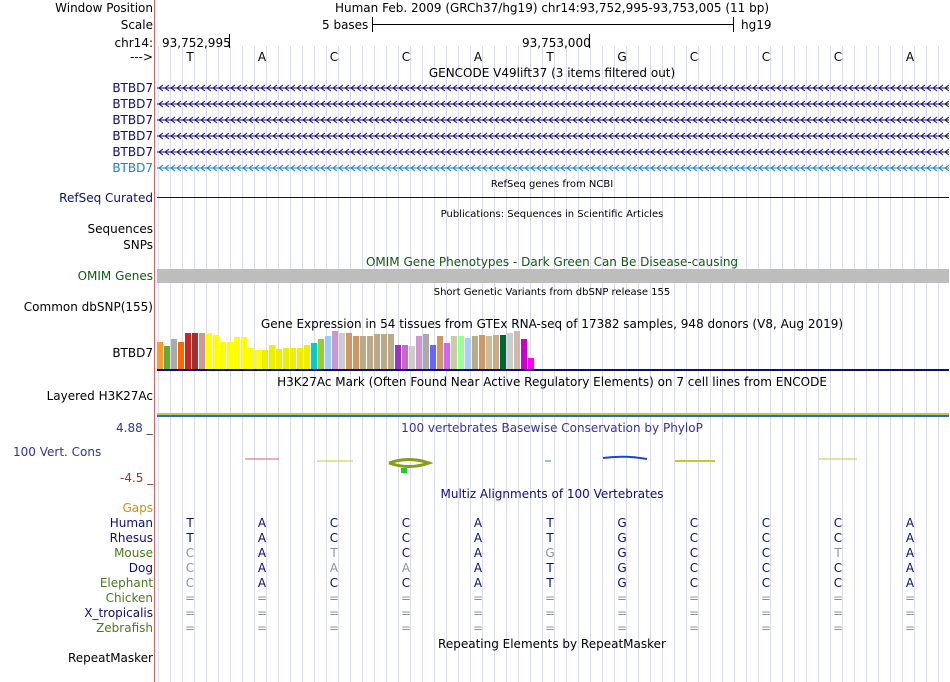  What do you see at coordinates (132, 353) in the screenshot?
I see `gtex-gene-label: BTBD7` at bounding box center [132, 353].